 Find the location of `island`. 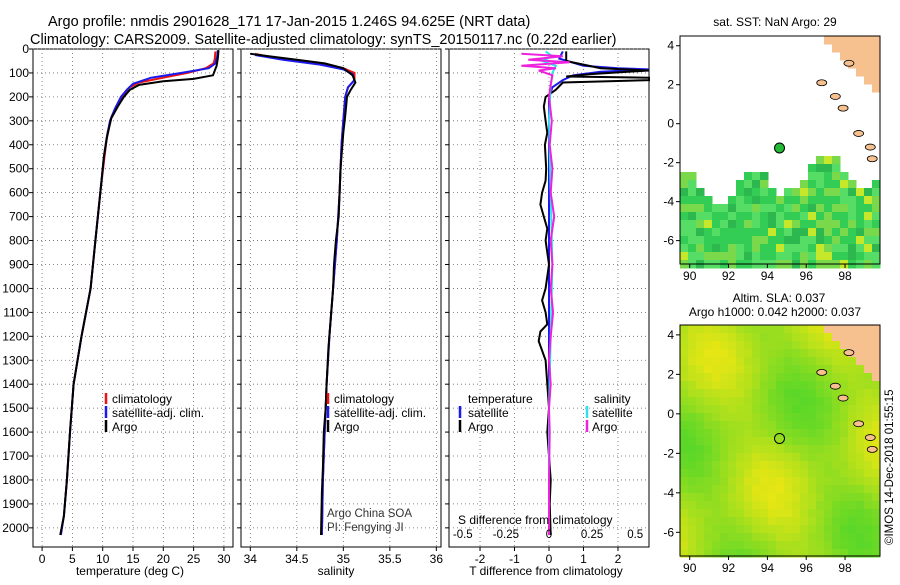

island is located at coordinates (859, 424).